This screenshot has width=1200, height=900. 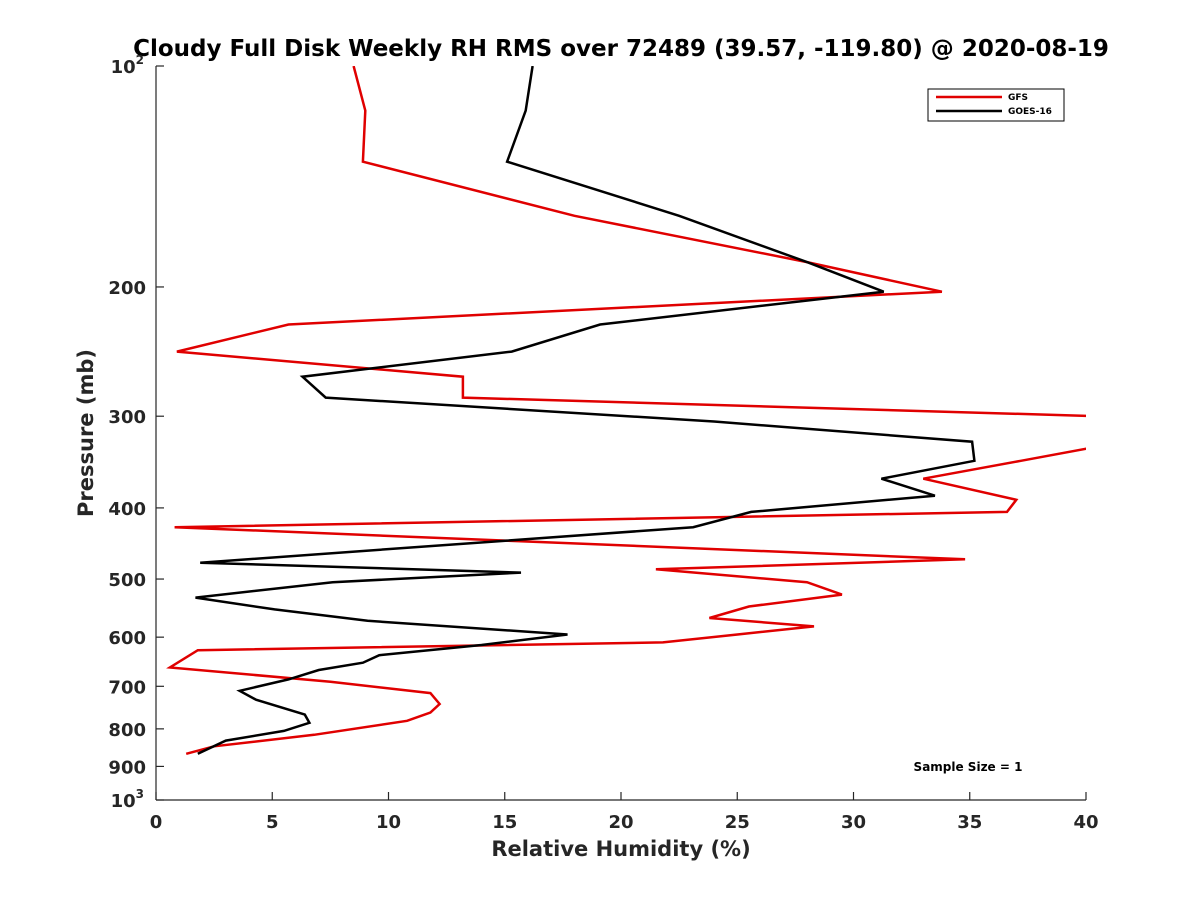 What do you see at coordinates (1030, 112) in the screenshot?
I see `legend-label-goes16: GOES-16` at bounding box center [1030, 112].